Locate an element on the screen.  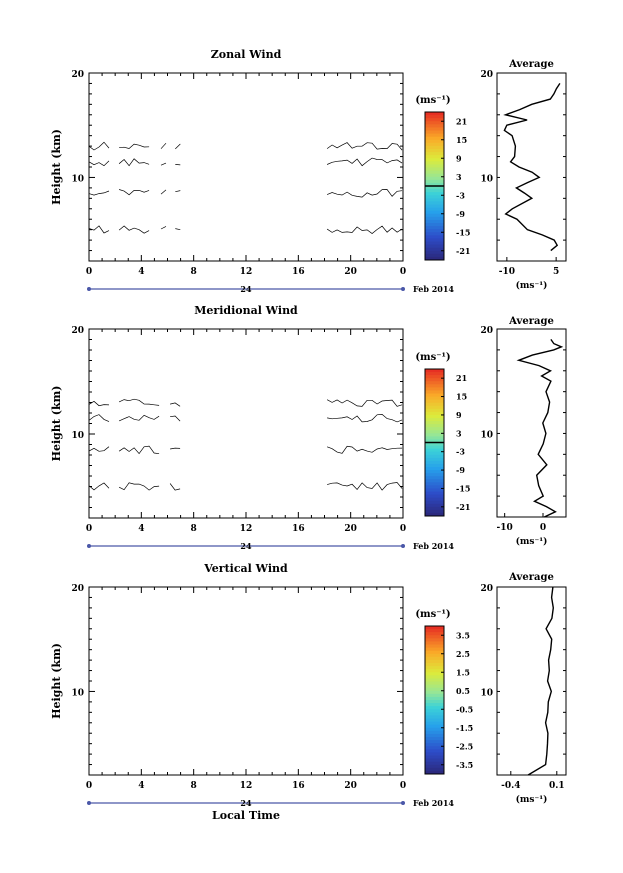
colorbar-tick: 21 is located at coordinates (461, 378).